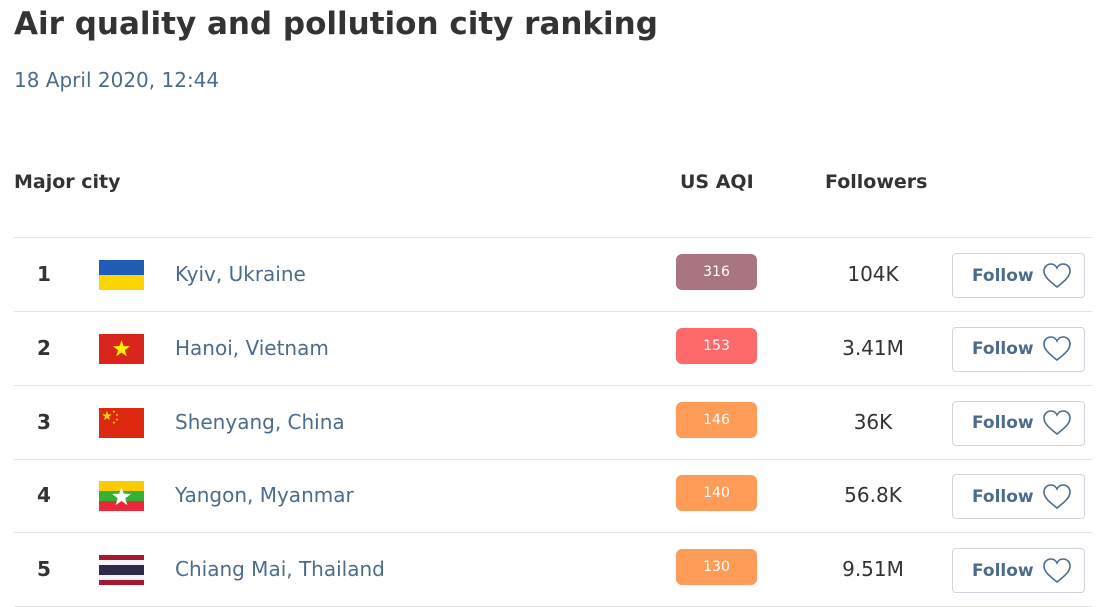 The image size is (1102, 607). I want to click on rank: 1, so click(44, 274).